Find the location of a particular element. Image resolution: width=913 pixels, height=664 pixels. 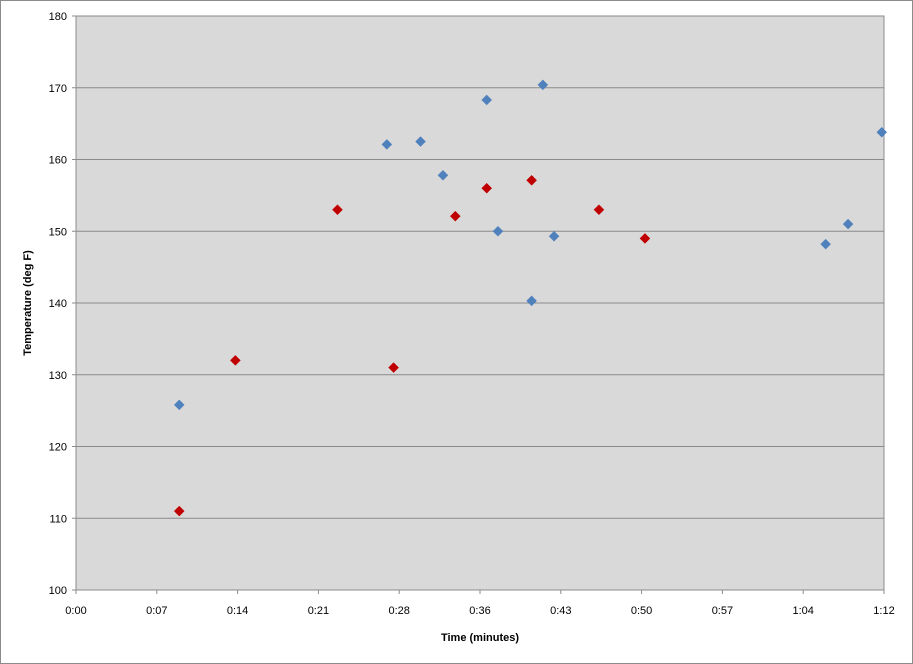

y-tick-label: 110 is located at coordinates (58, 519).